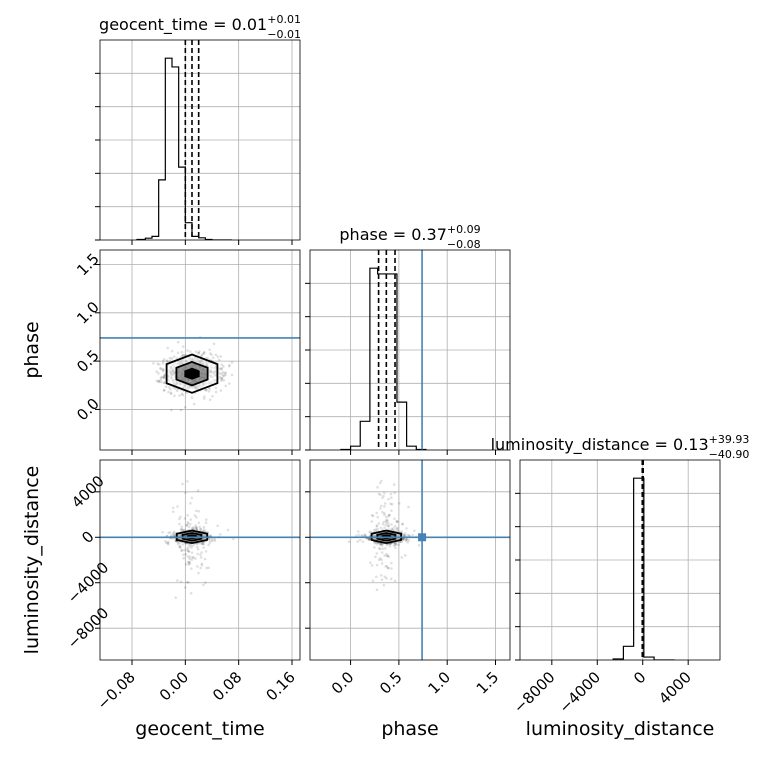  What do you see at coordinates (184, 148) in the screenshot?
I see `hist-geocent-time-step-line` at bounding box center [184, 148].